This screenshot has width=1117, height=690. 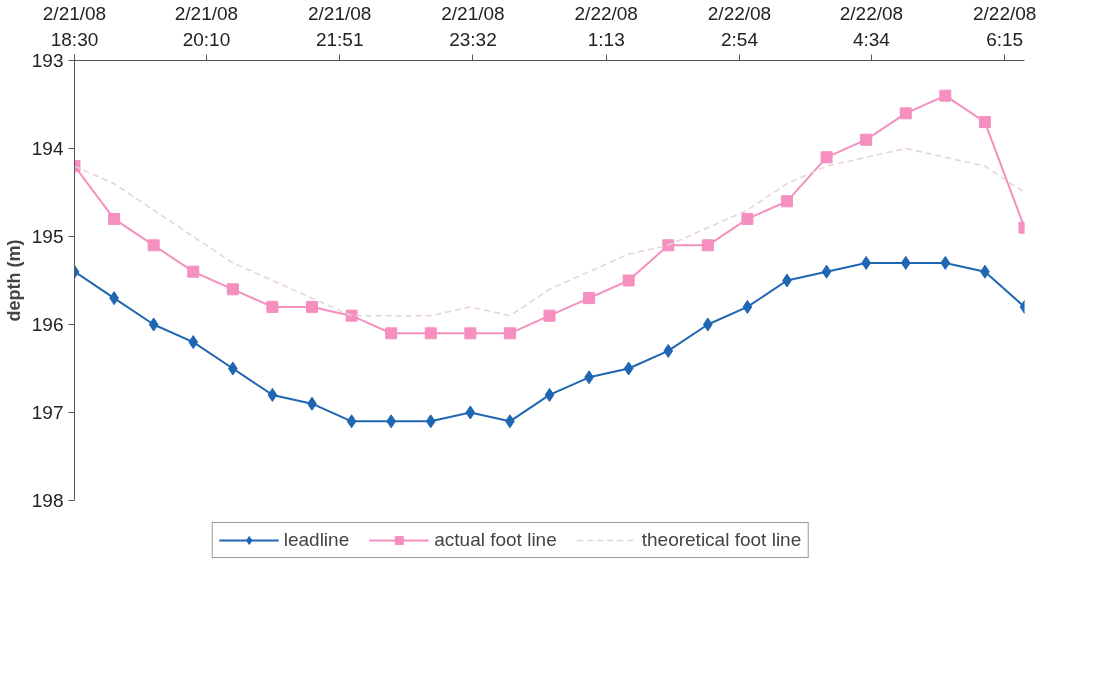 I want to click on x-tick-label: 2/21/08 23:32, so click(x=473, y=26).